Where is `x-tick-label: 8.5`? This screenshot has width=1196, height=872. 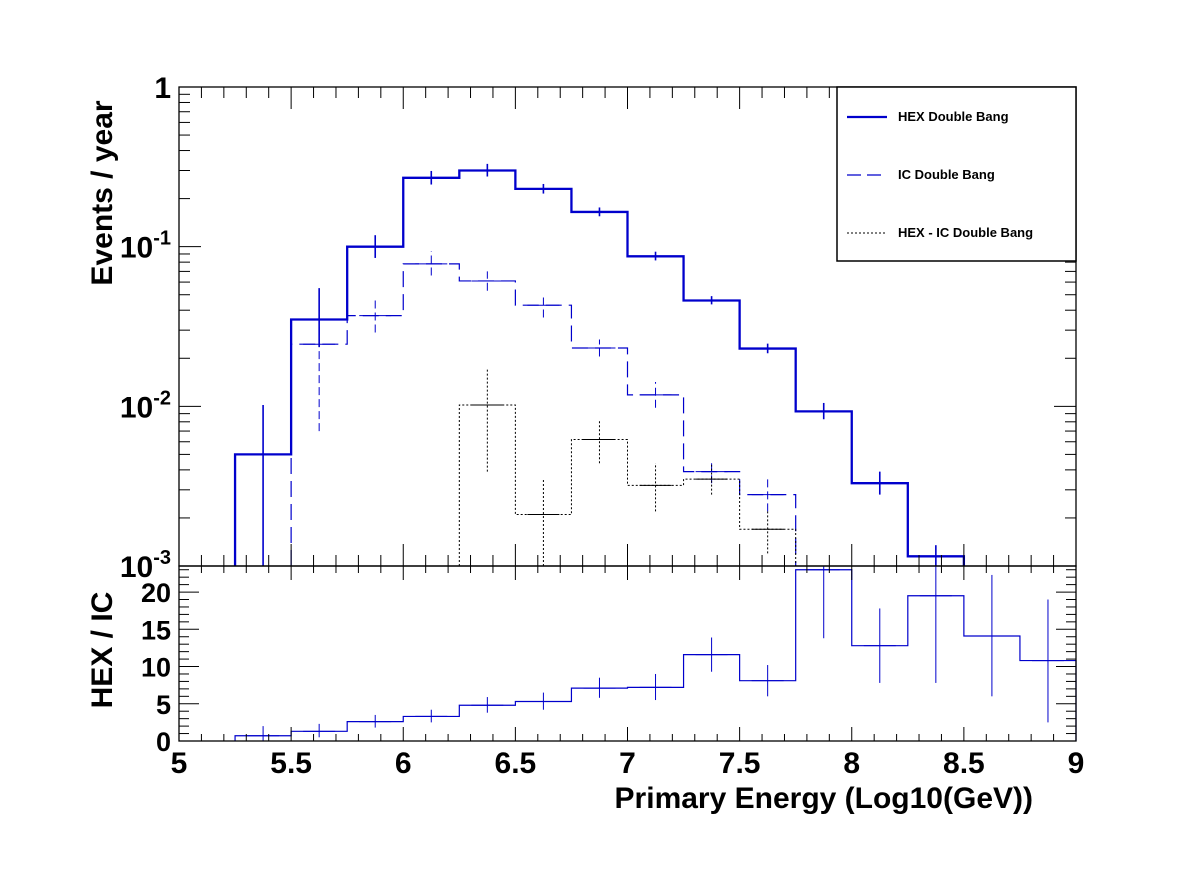
x-tick-label: 8.5 is located at coordinates (964, 763).